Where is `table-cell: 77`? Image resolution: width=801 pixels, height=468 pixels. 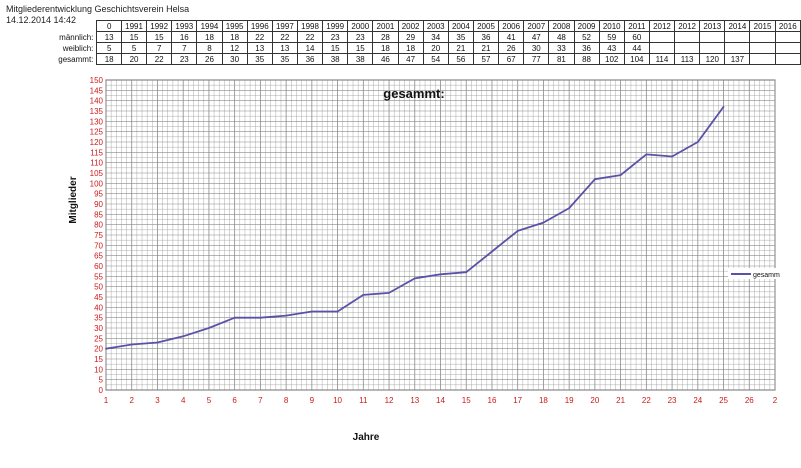
table-cell: 77 is located at coordinates (536, 59).